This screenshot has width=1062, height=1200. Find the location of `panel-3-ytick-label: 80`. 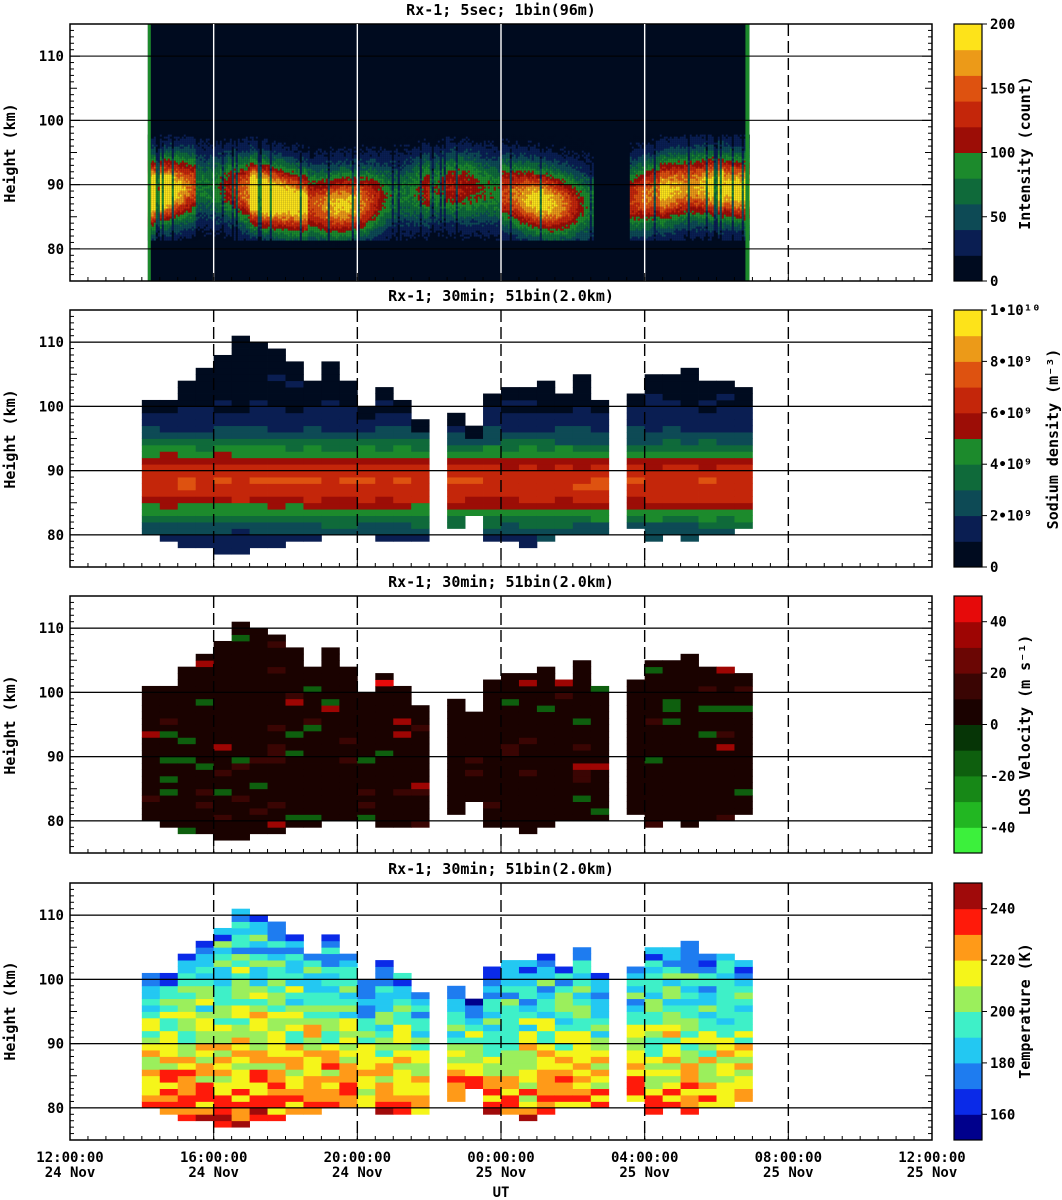

panel-3-ytick-label: 80 is located at coordinates (55, 822).